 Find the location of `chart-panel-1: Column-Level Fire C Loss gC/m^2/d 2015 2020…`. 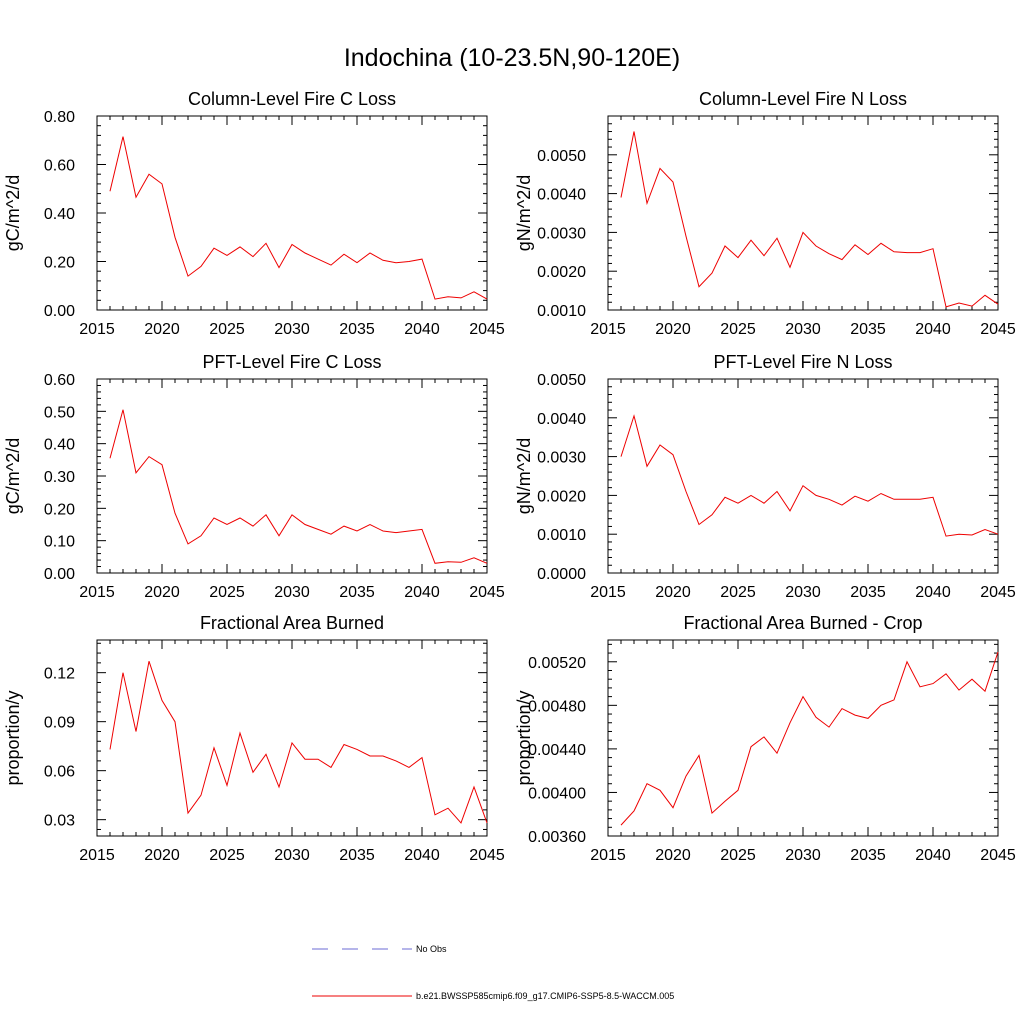

chart-panel-1: Column-Level Fire C Loss gC/m^2/d 2015 2020… is located at coordinates (254, 213).